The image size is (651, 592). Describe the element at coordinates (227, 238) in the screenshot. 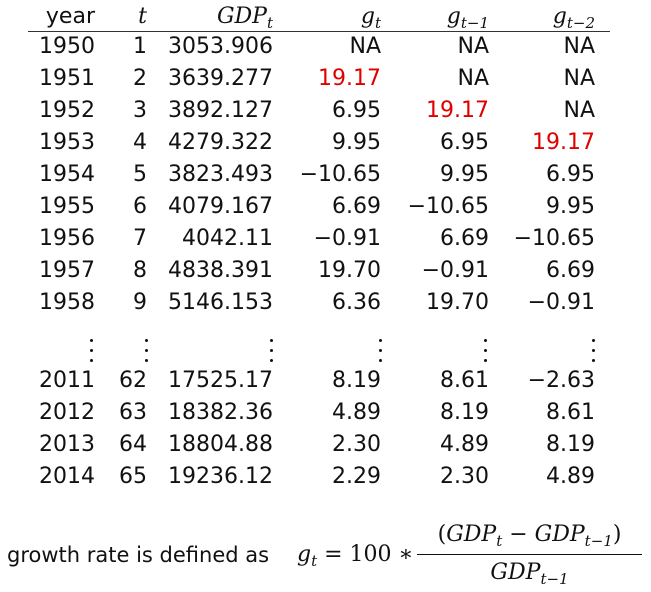

I see `cell-gdp: 4042.11` at that location.